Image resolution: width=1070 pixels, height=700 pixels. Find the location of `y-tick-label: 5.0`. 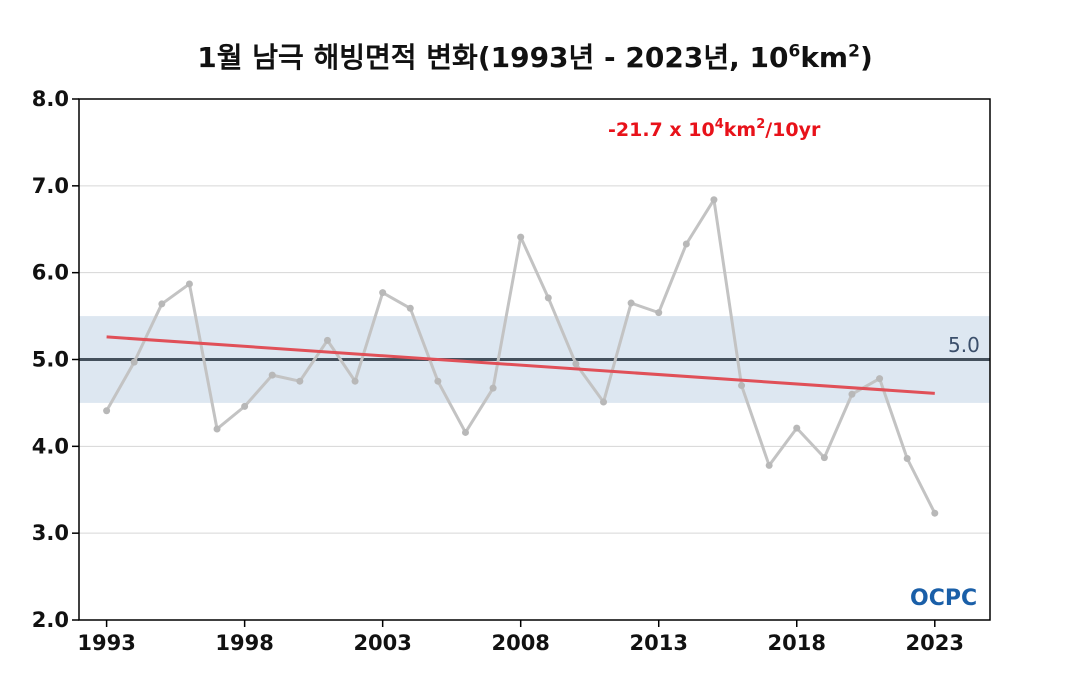

y-tick-label: 5.0 is located at coordinates (50, 360).